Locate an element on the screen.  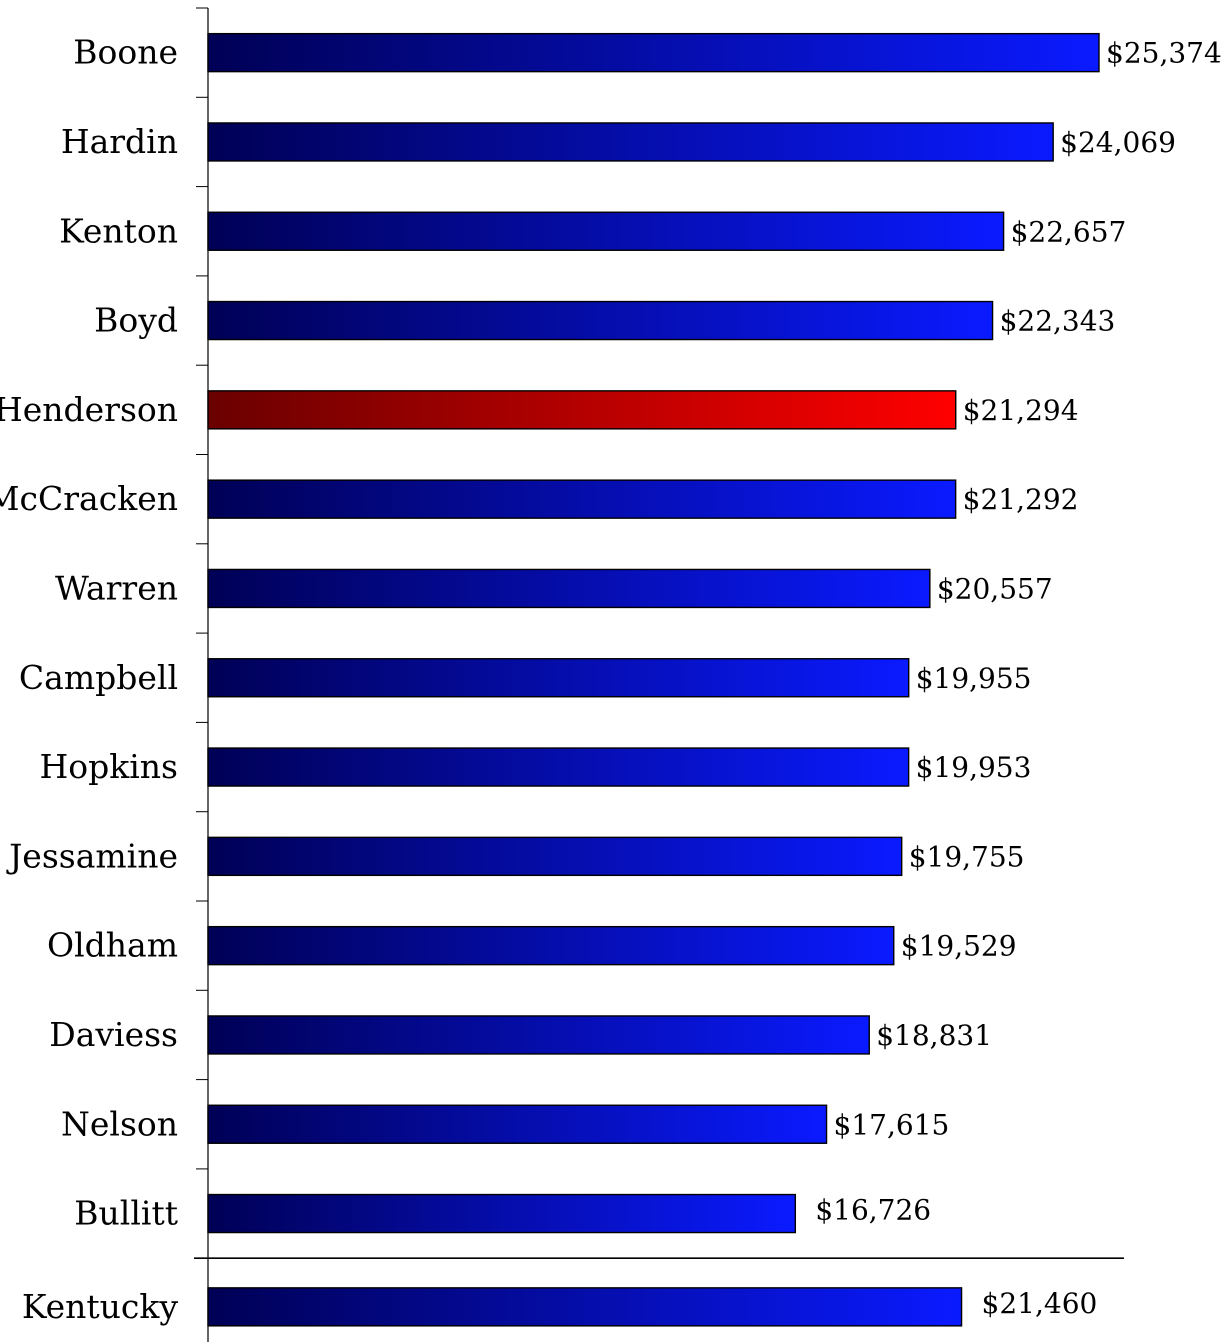
bar-kenton is located at coordinates (606, 231).